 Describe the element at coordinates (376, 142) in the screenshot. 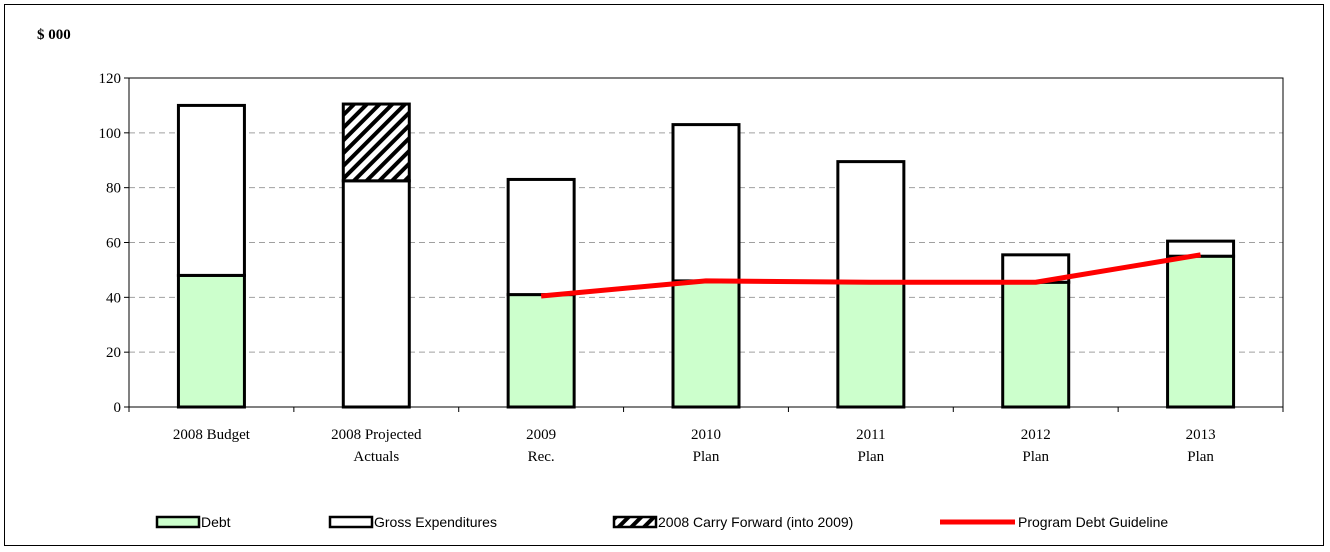

I see `bar-2008-carry-forward-into-2009` at that location.